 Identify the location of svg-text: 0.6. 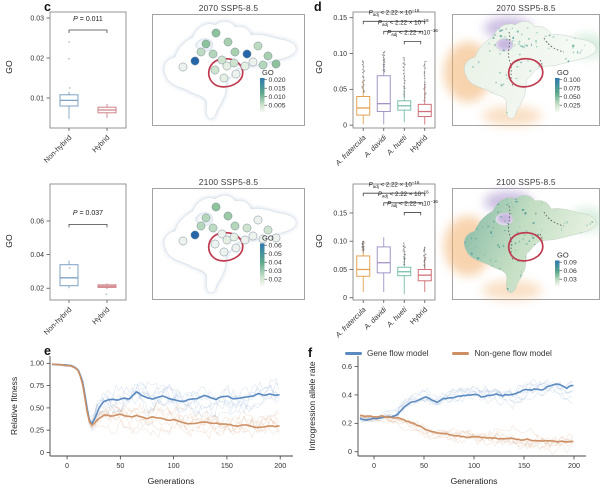
(347, 366).